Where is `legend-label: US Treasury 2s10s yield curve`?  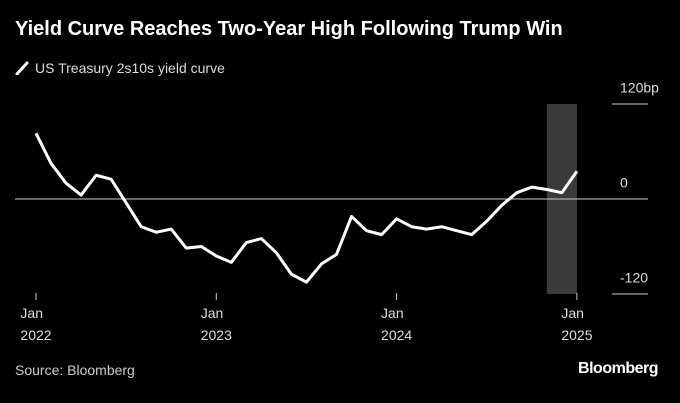 legend-label: US Treasury 2s10s yield curve is located at coordinates (130, 68).